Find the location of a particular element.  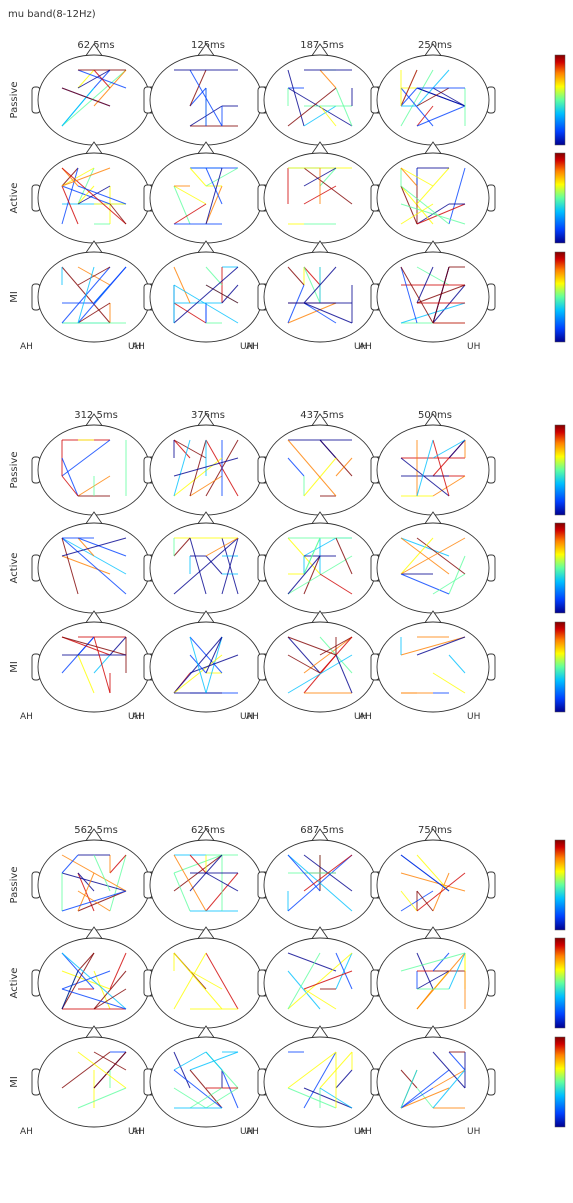

condition-label: Active is located at coordinates (14, 568).